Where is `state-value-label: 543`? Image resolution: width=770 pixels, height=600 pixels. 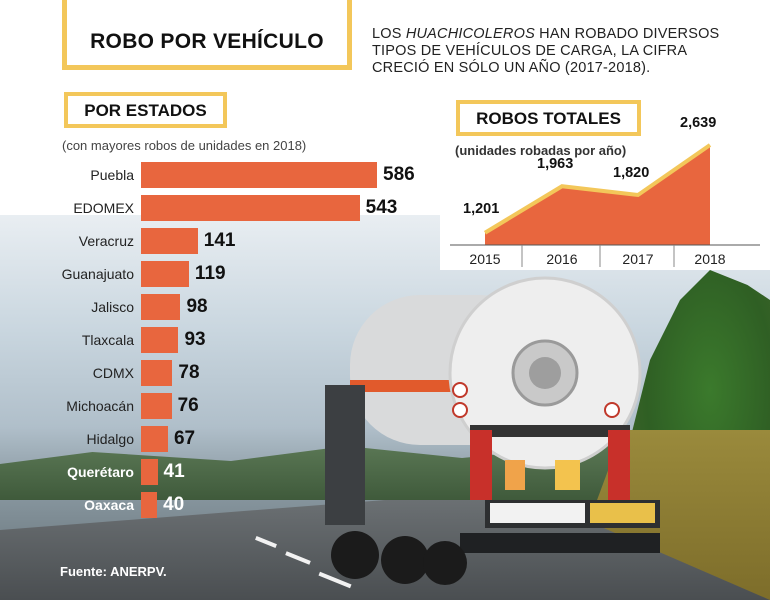 state-value-label: 543 is located at coordinates (381, 207).